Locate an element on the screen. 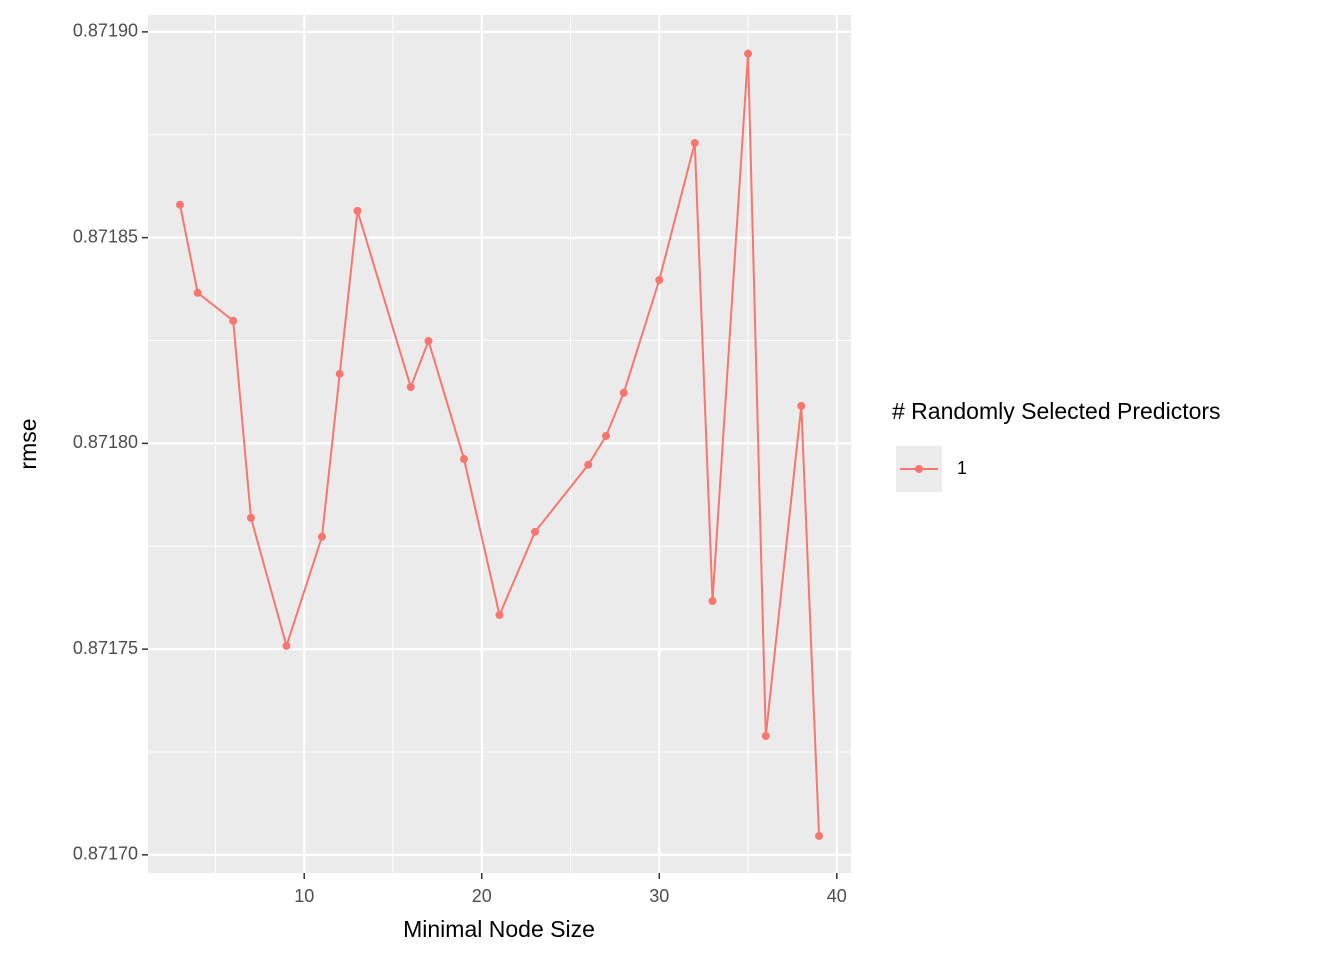 This screenshot has width=1344, height=960. x-axis-title: Minimal Node Size is located at coordinates (499, 929).